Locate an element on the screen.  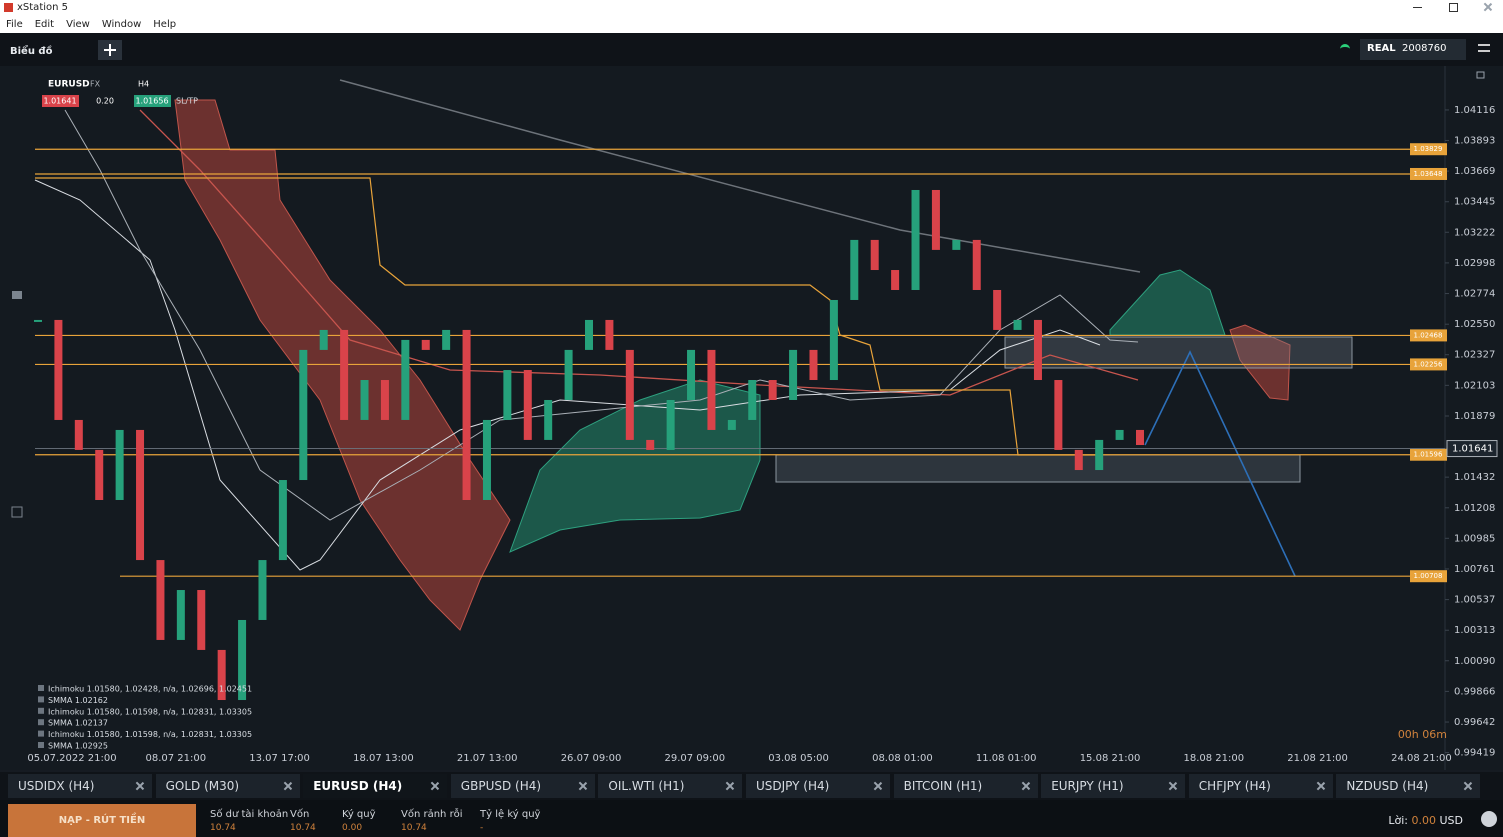
deposit-button: NẠP - RÚT TIỀN is located at coordinates (102, 820).